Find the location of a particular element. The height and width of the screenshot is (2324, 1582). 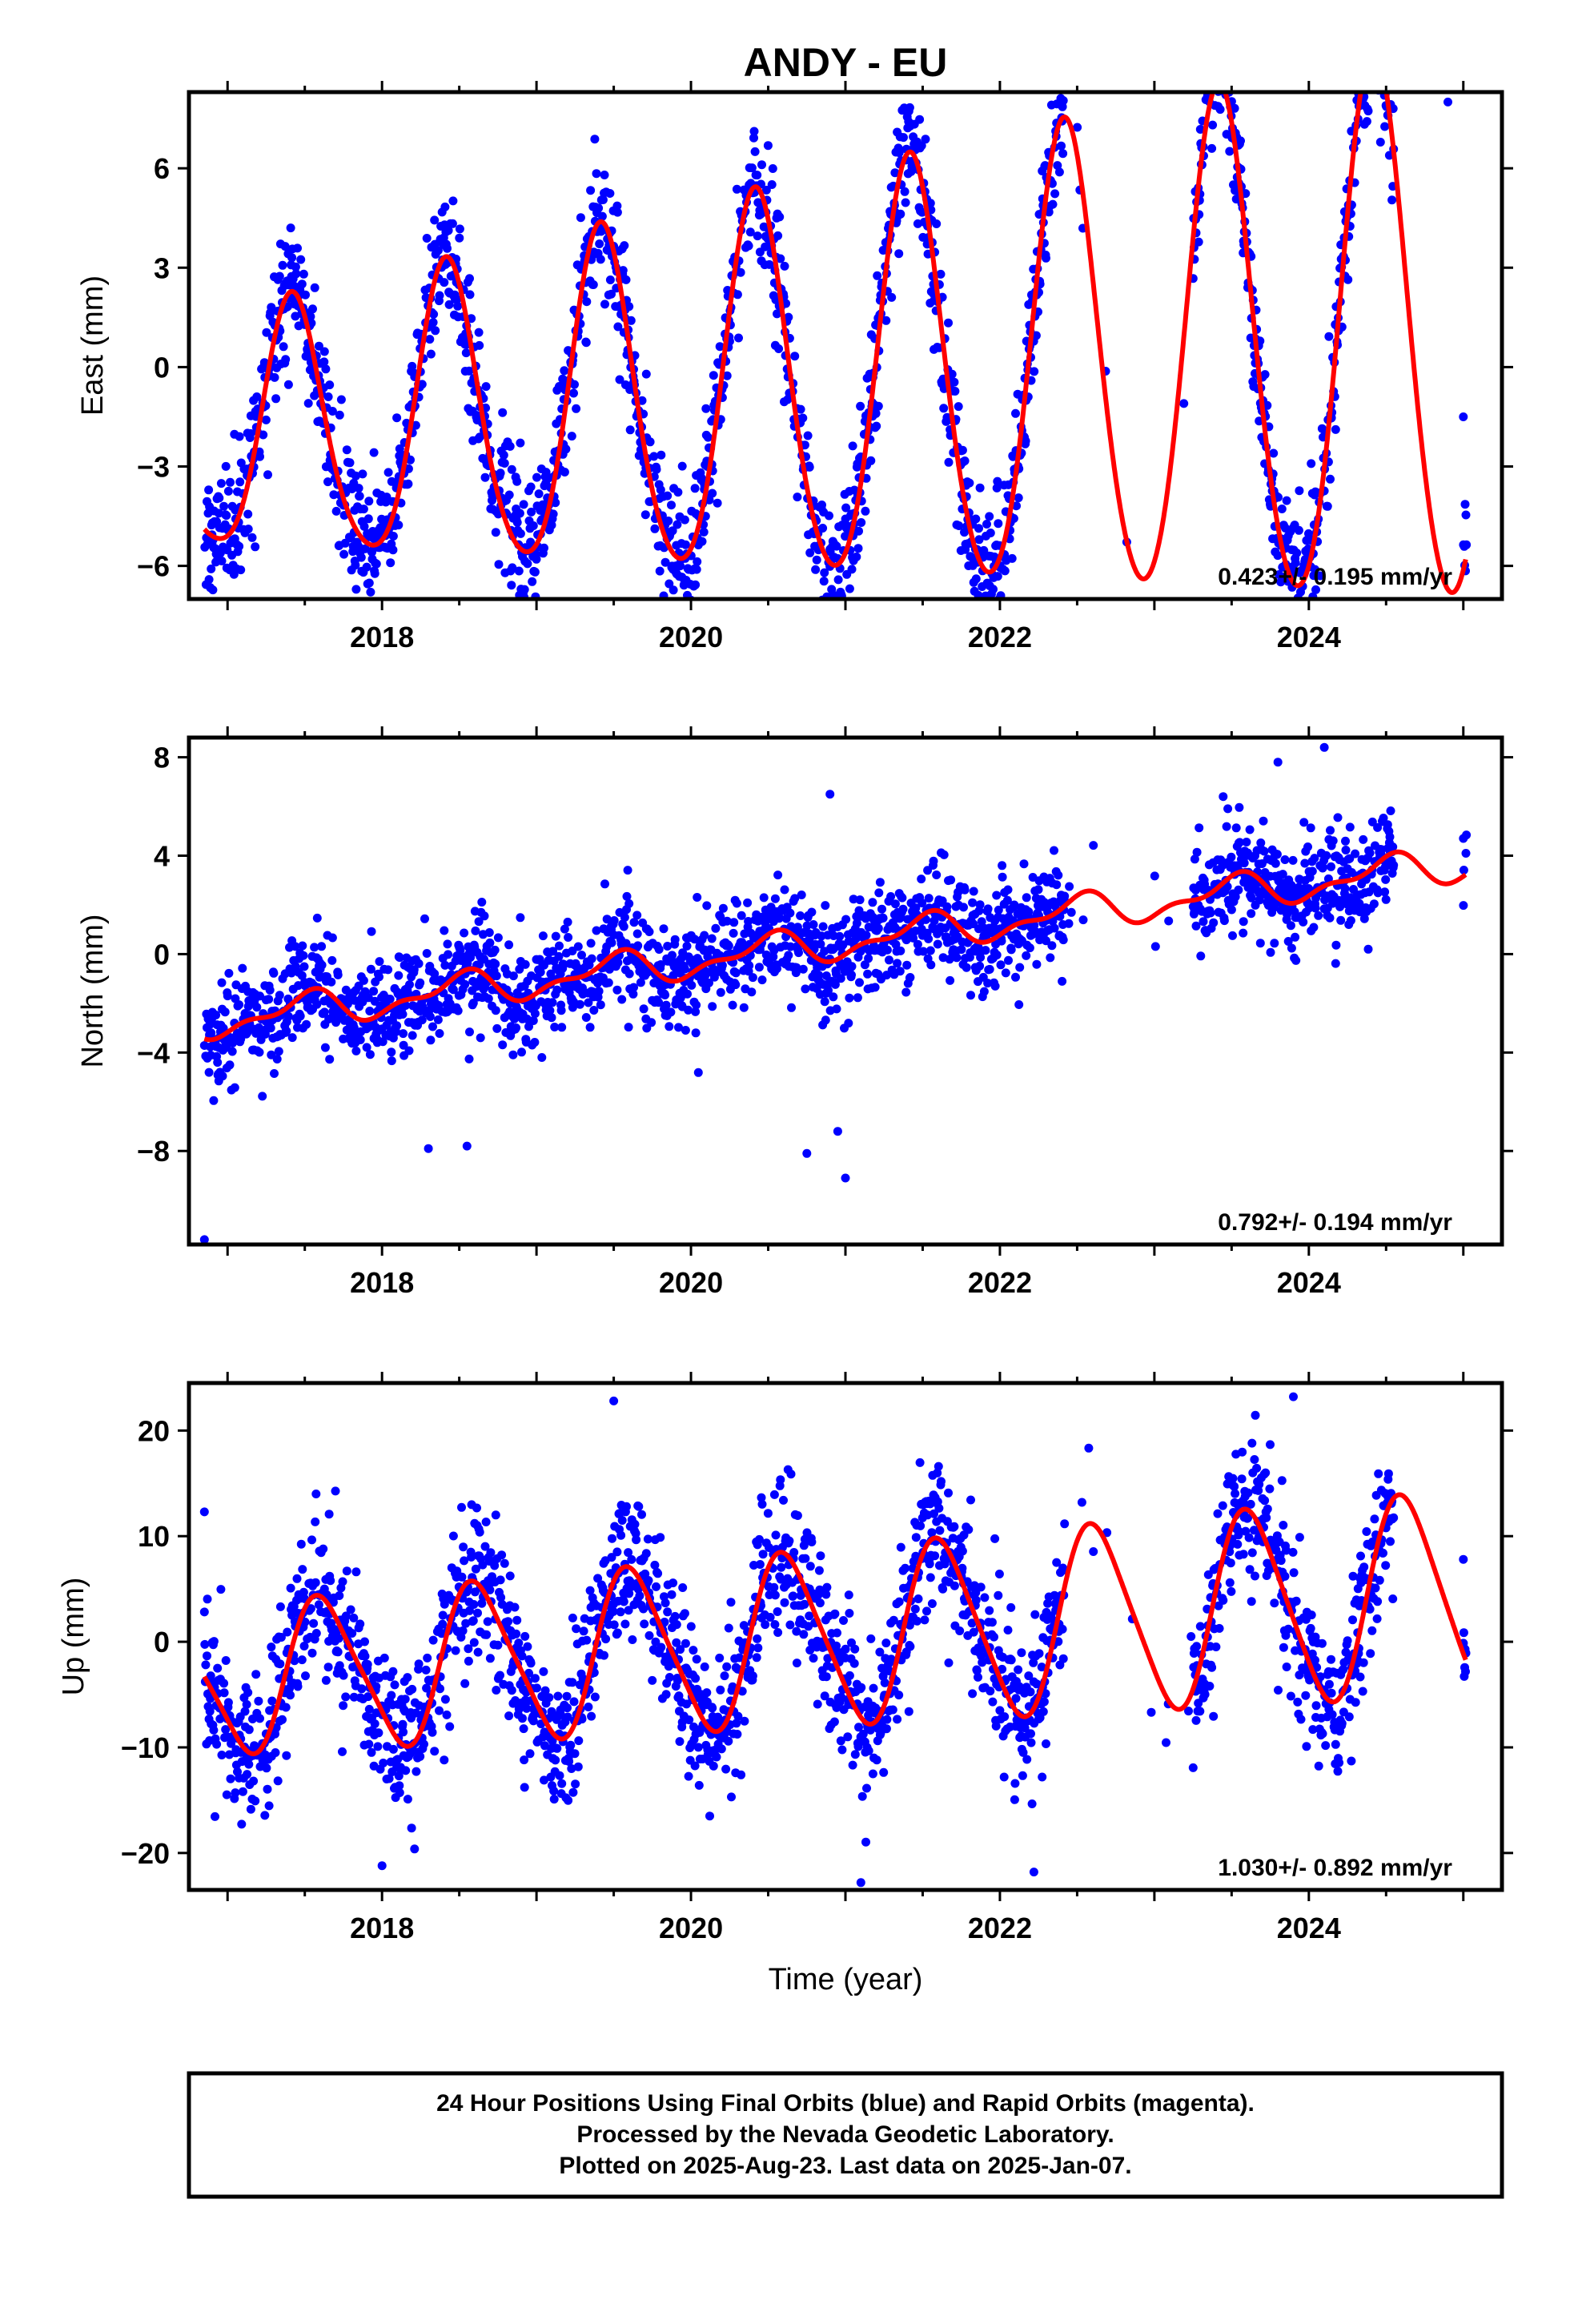

east-y-tick-label: 3 is located at coordinates (162, 267).